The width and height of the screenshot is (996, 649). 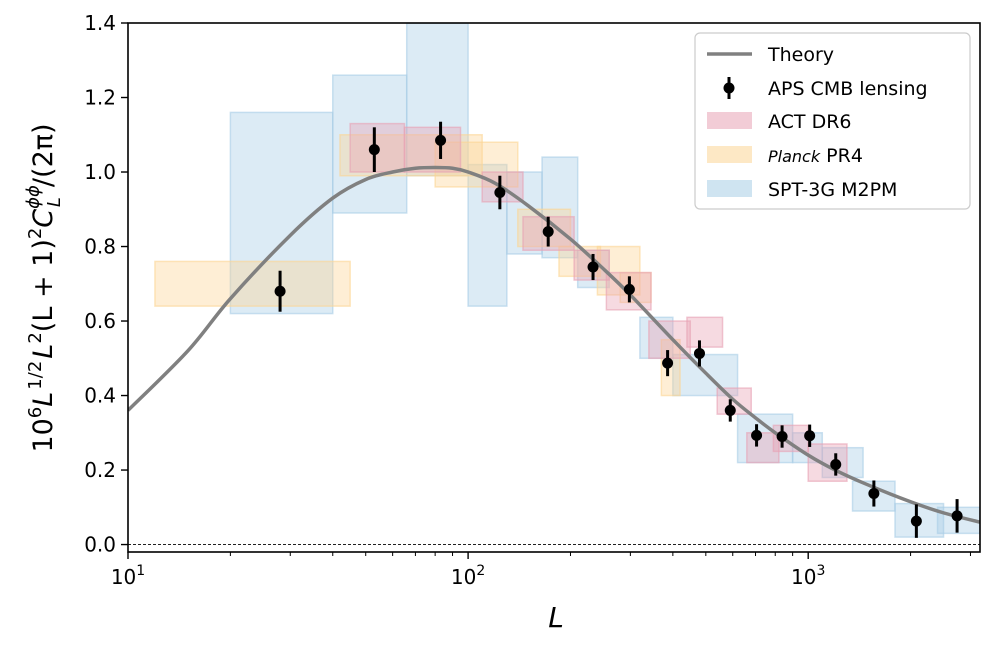 What do you see at coordinates (43, 399) in the screenshot?
I see `y-label-L1: L` at bounding box center [43, 399].